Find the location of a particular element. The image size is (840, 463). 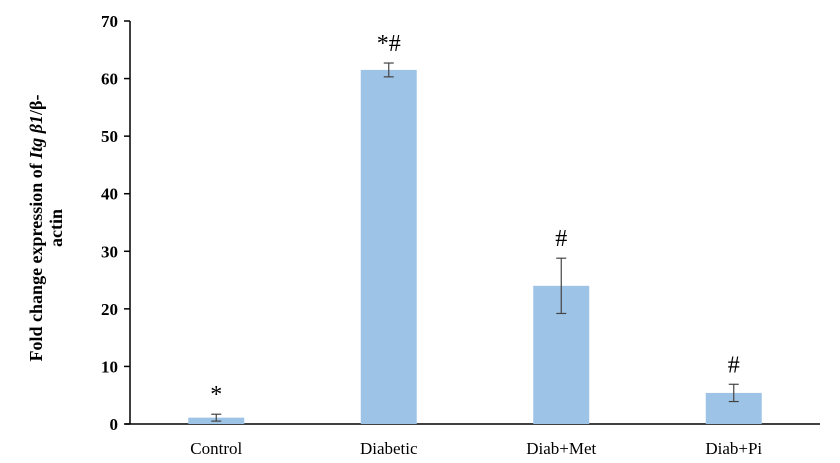

x-tick-label: Diabetic is located at coordinates (389, 448).